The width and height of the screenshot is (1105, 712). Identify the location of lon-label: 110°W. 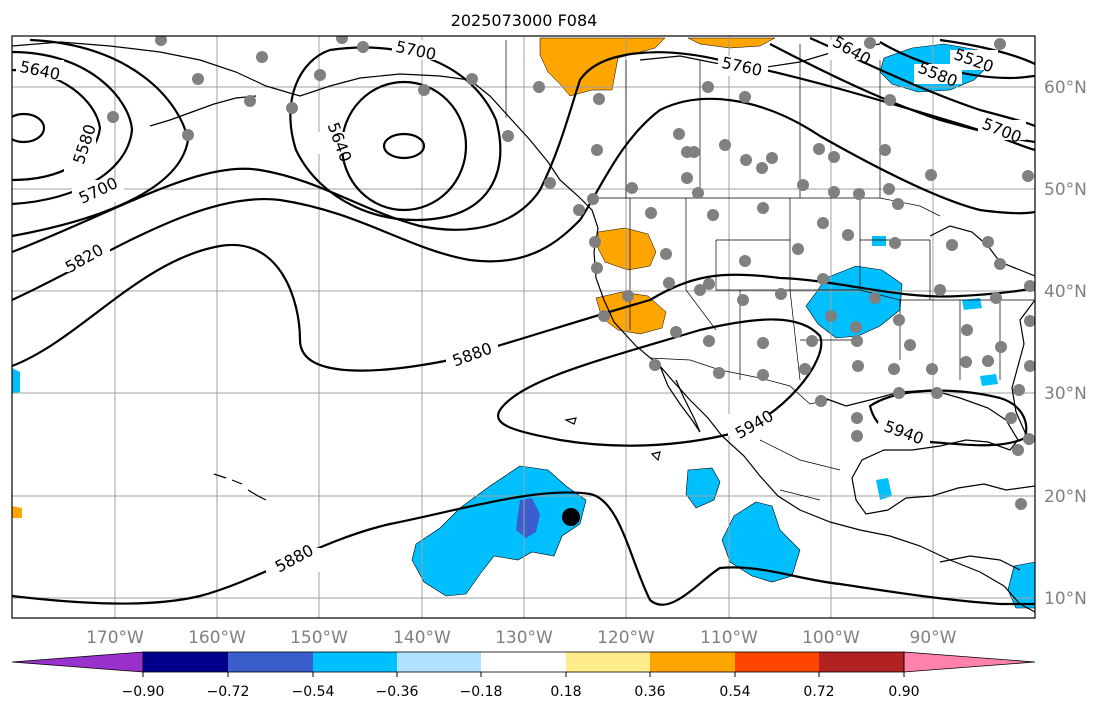
(729, 638).